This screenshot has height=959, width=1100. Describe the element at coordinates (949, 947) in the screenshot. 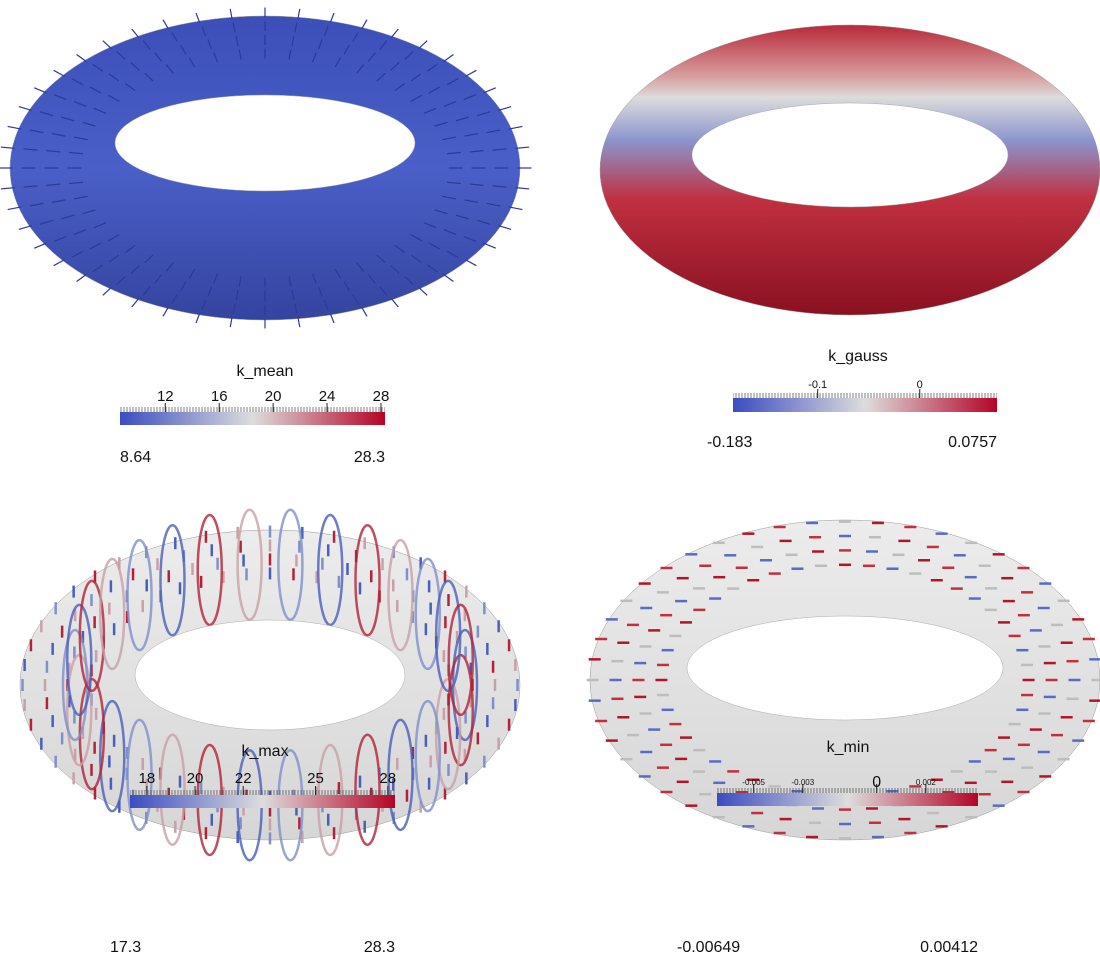

I see `range-max: 0.00412` at that location.